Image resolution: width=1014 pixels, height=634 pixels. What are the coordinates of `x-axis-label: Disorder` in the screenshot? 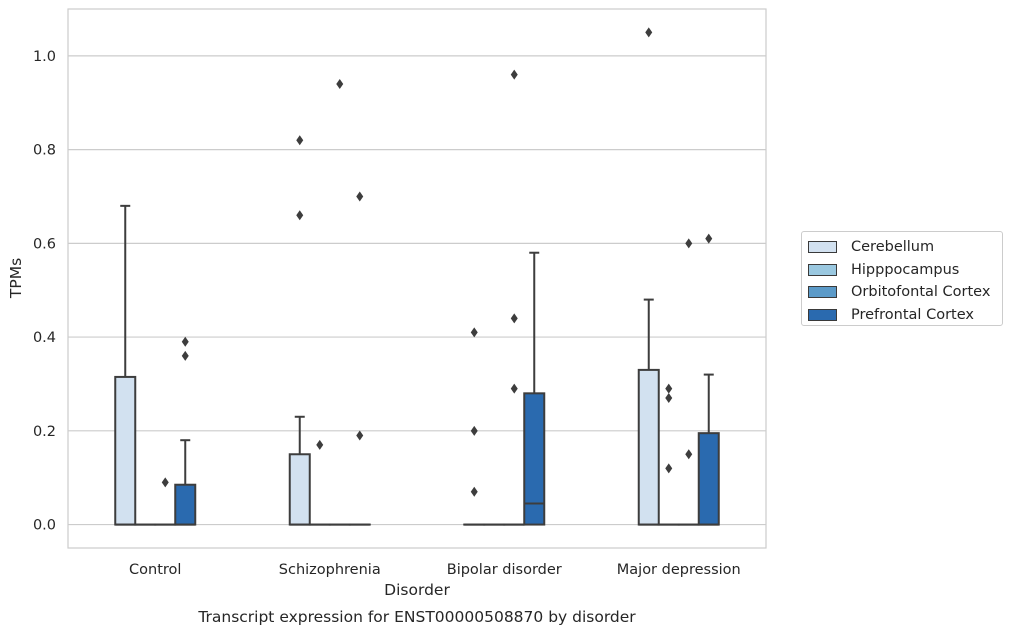 It's located at (417, 590).